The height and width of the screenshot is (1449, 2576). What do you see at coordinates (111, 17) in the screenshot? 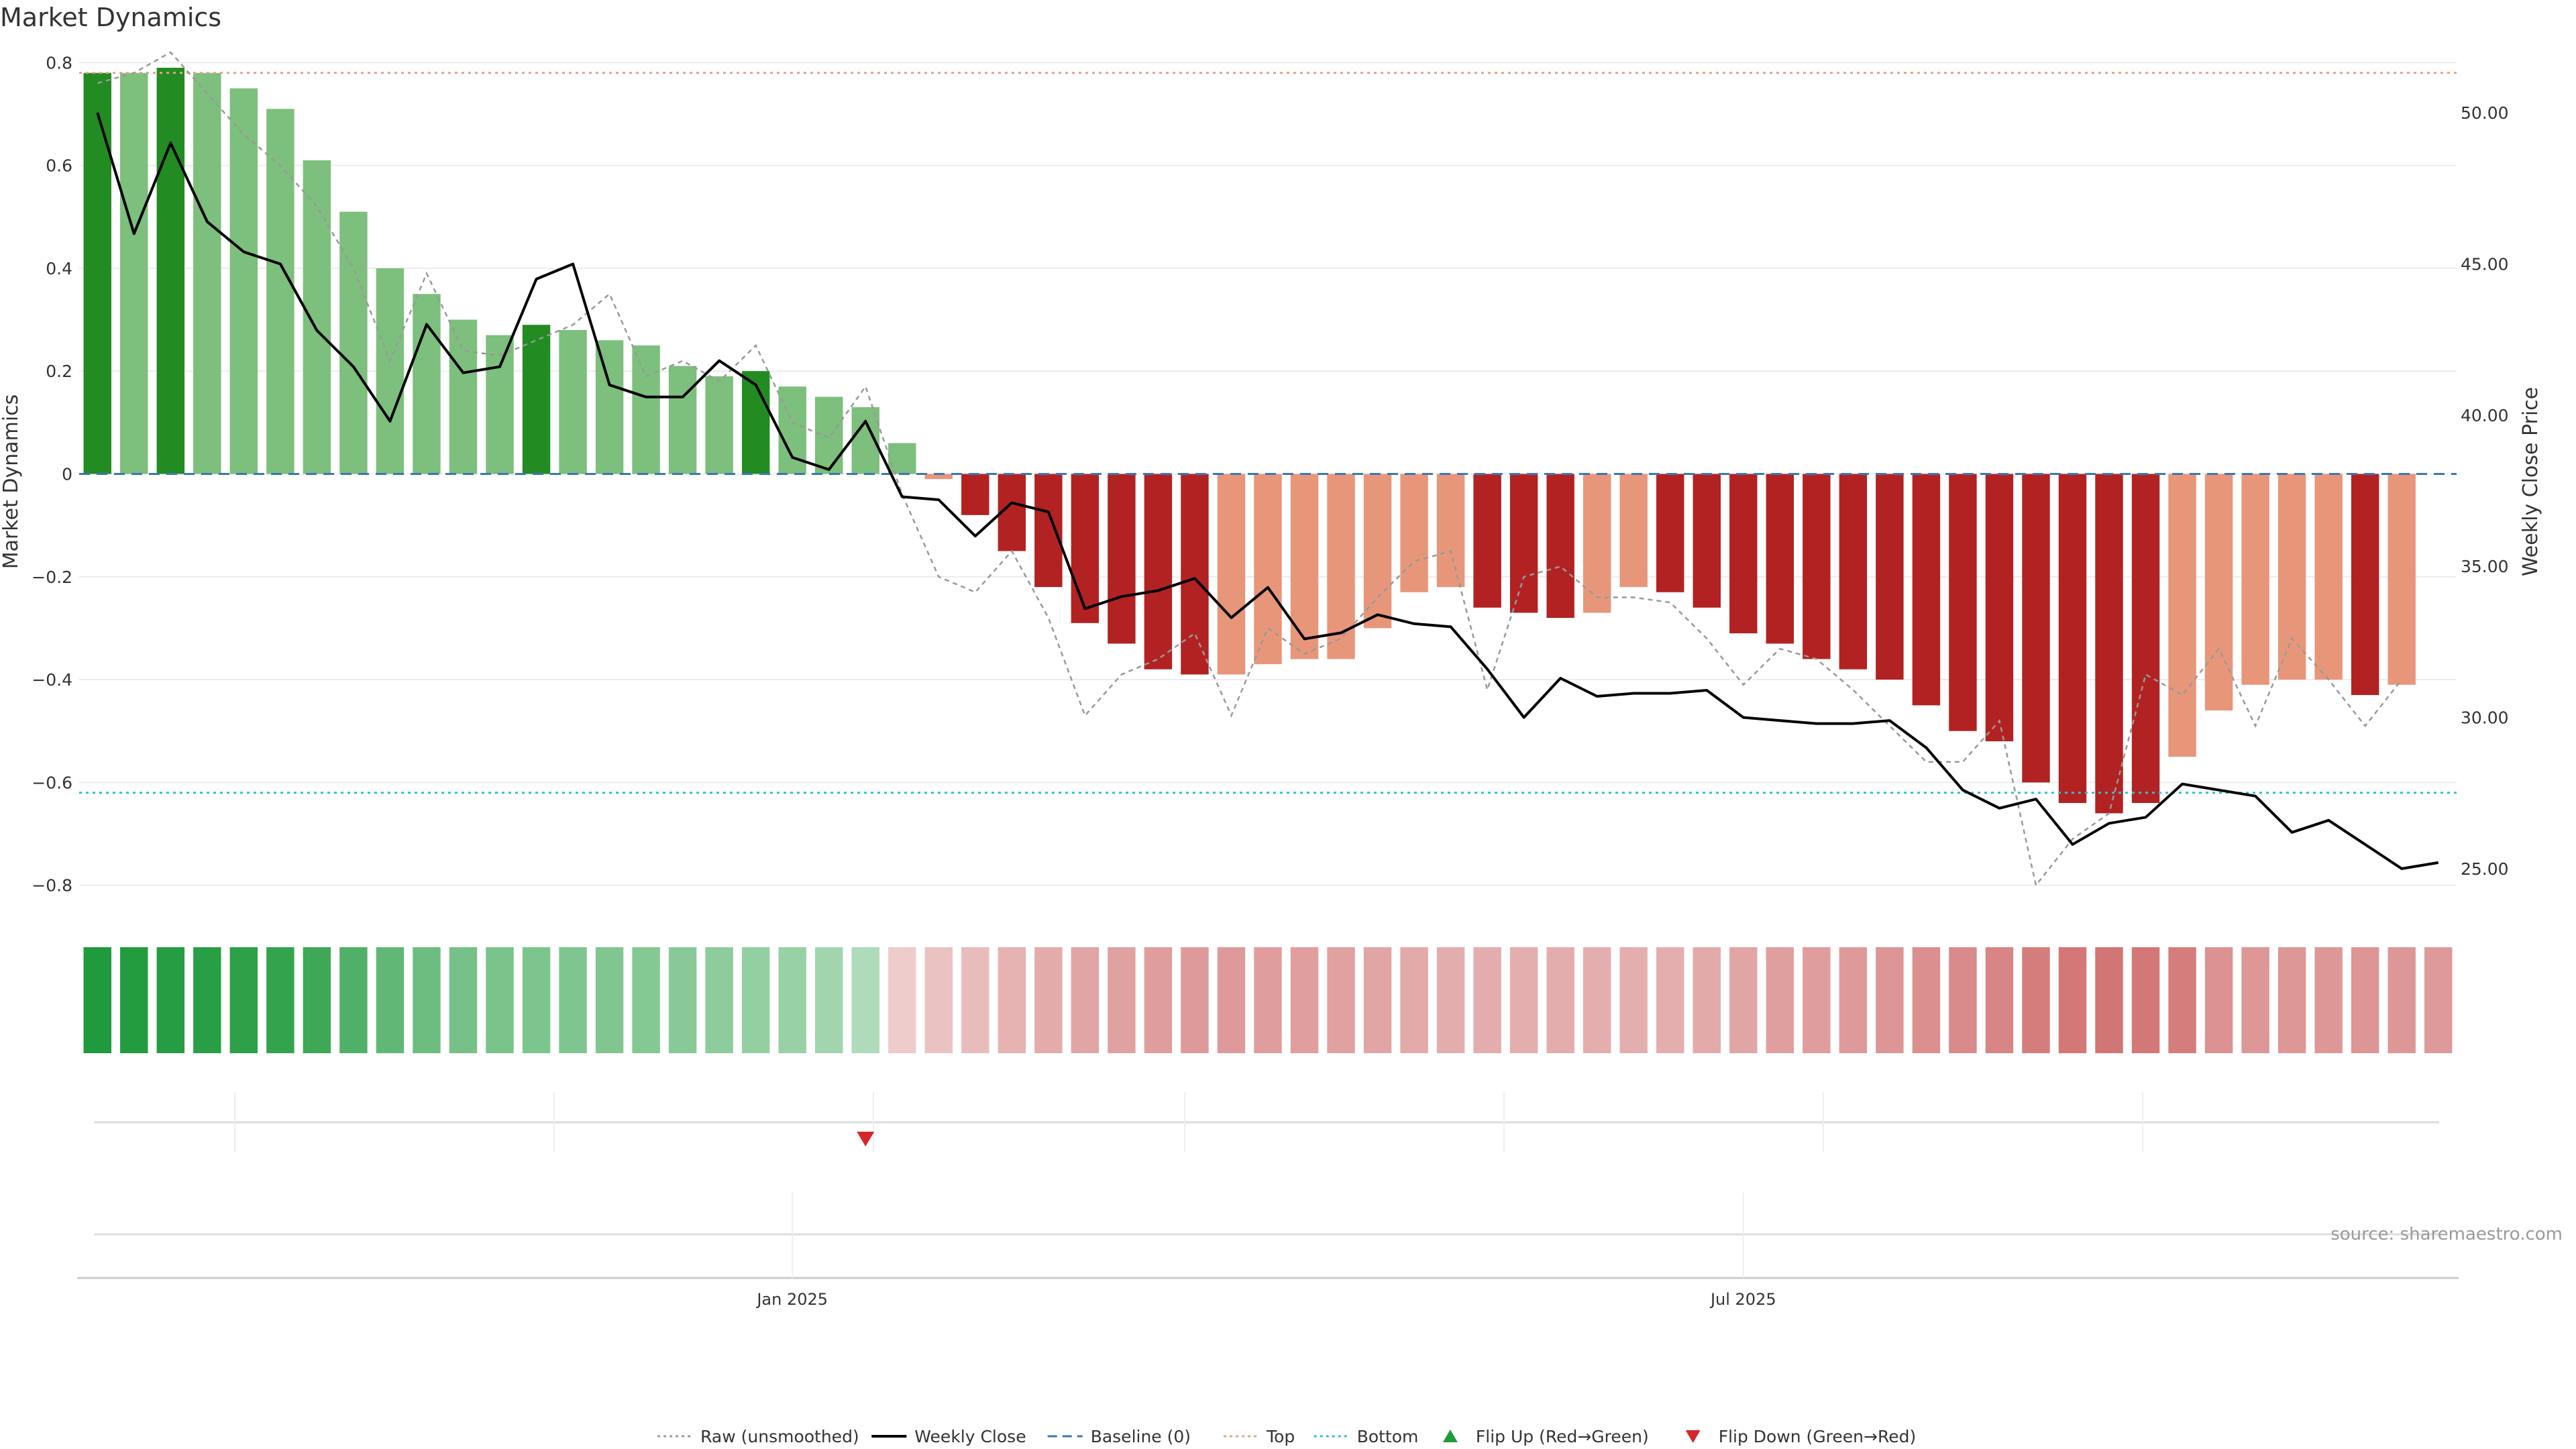
I see `chart-title: Market Dynamics` at bounding box center [111, 17].